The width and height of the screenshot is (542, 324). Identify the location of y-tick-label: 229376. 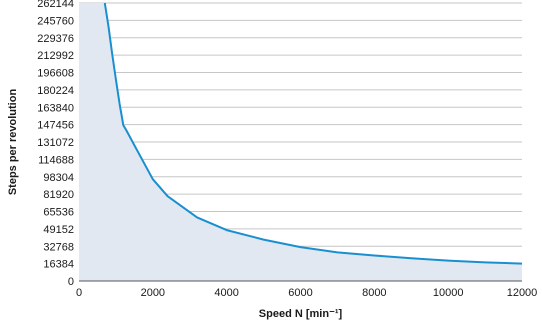
(55, 39).